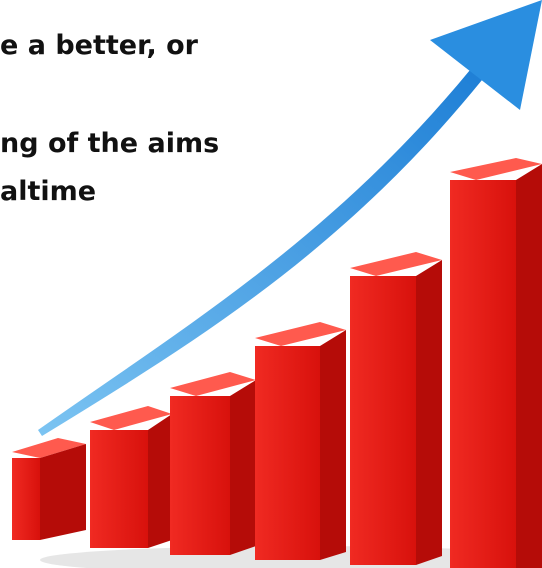 This screenshot has height=568, width=542. What do you see at coordinates (110, 143) in the screenshot?
I see `text-line: ng of the aims` at bounding box center [110, 143].